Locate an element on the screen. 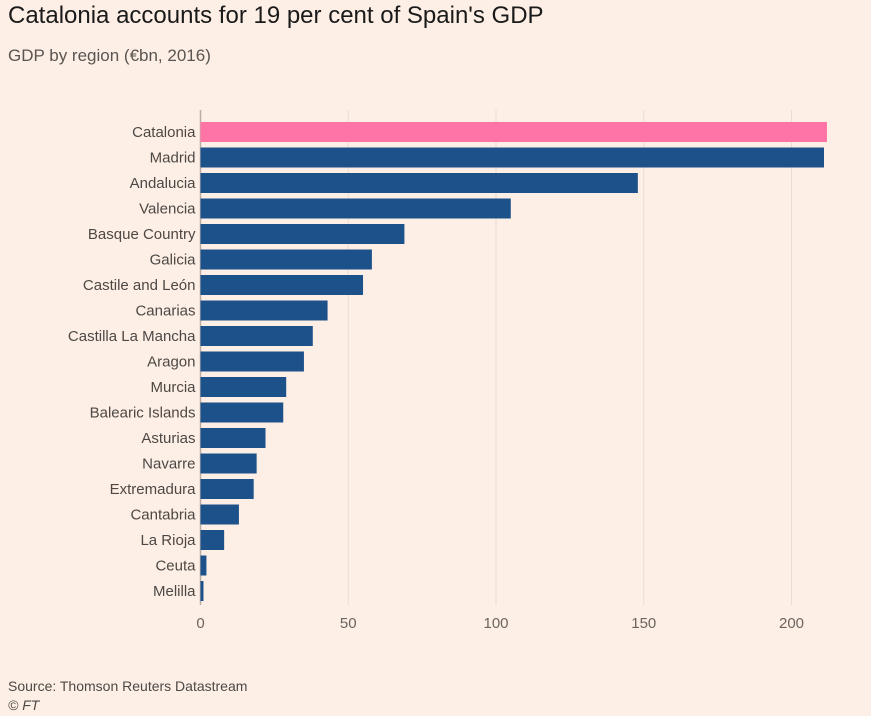  bar-canarias is located at coordinates (264, 310).